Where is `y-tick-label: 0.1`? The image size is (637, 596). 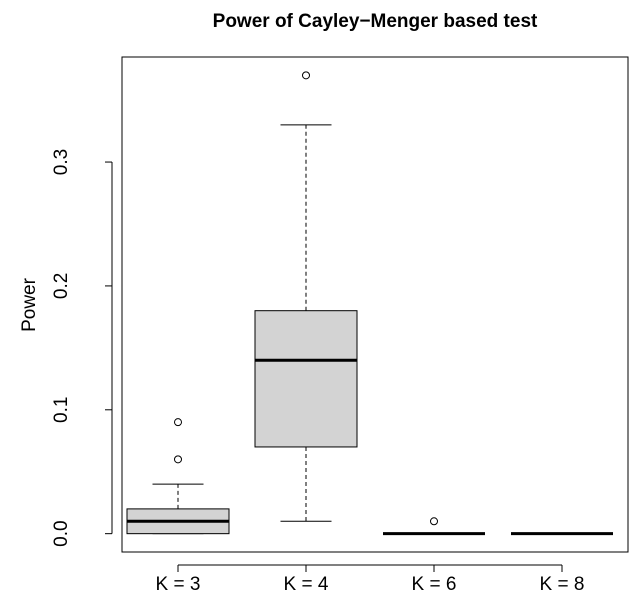 y-tick-label: 0.1 is located at coordinates (61, 410).